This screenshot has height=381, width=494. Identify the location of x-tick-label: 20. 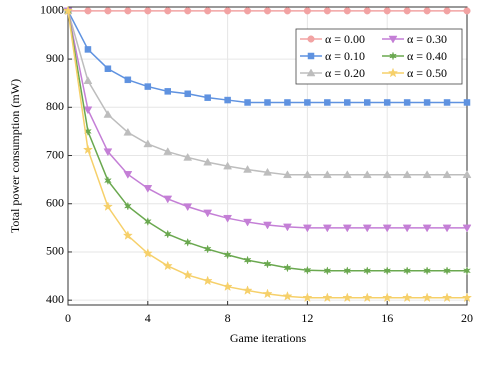
(467, 318).